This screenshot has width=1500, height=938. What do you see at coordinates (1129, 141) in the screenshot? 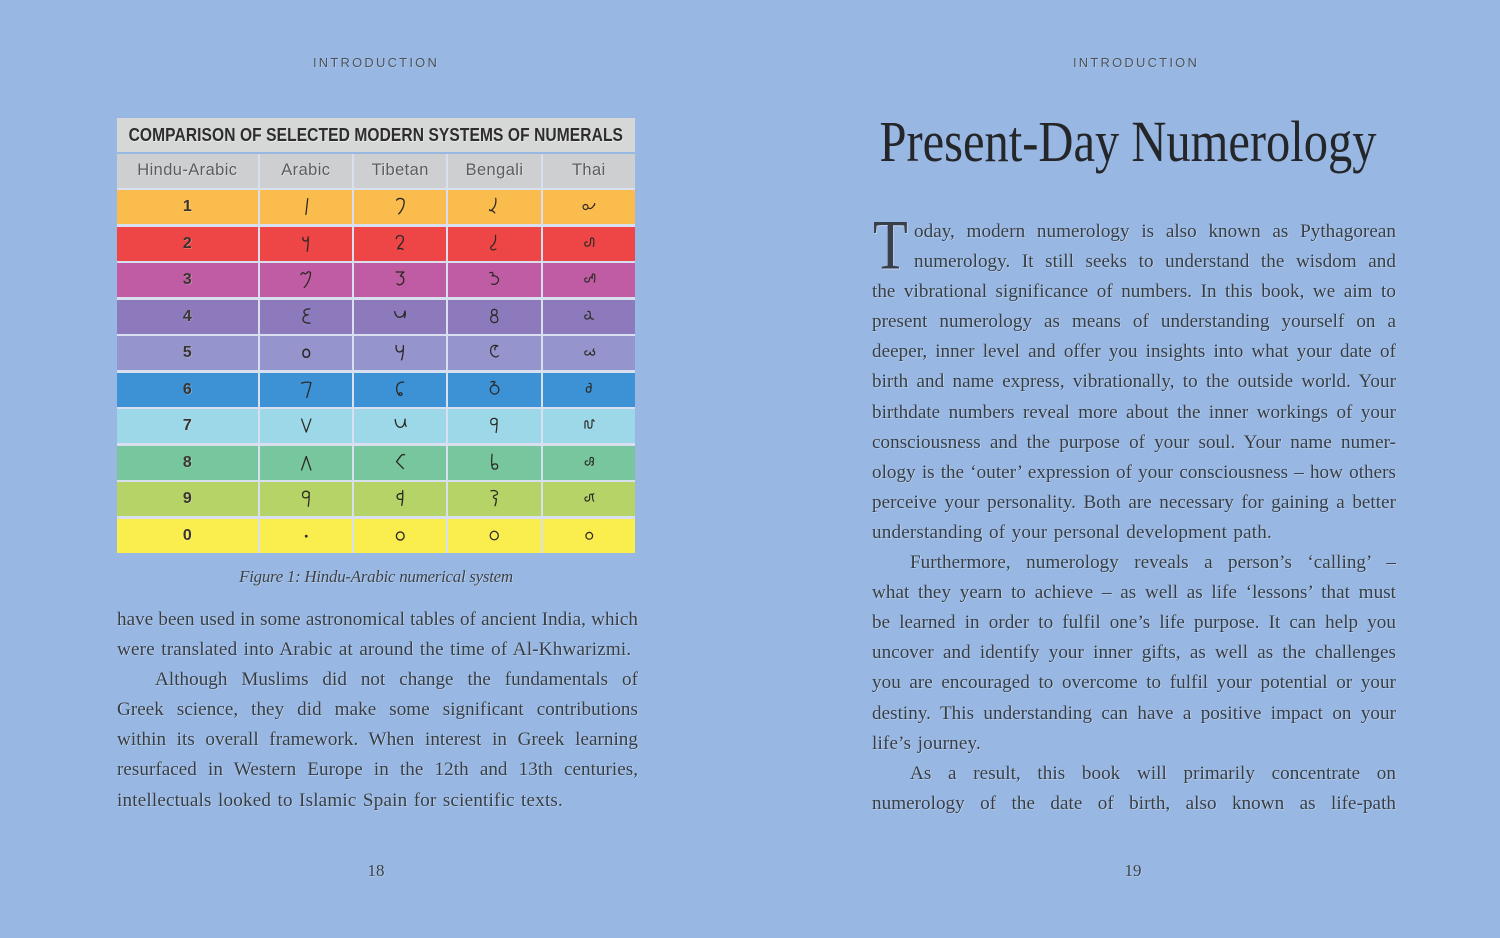
I see `svg-text: Present-Day Numerology` at bounding box center [1129, 141].